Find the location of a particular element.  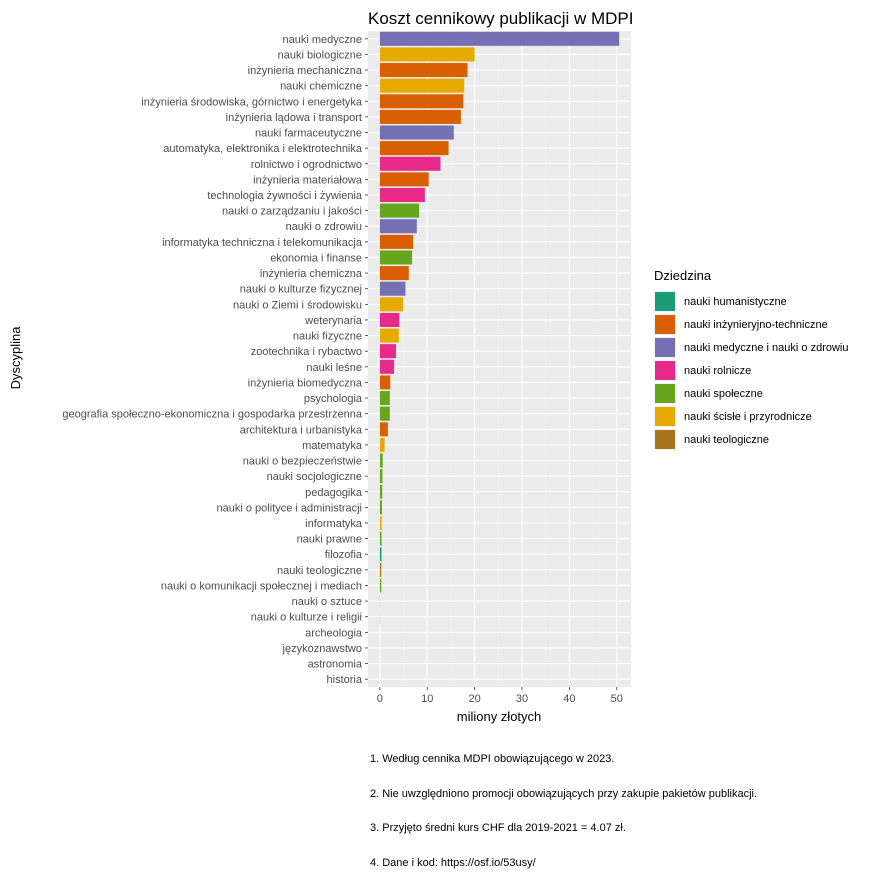

category-label: psychologia is located at coordinates (333, 399).